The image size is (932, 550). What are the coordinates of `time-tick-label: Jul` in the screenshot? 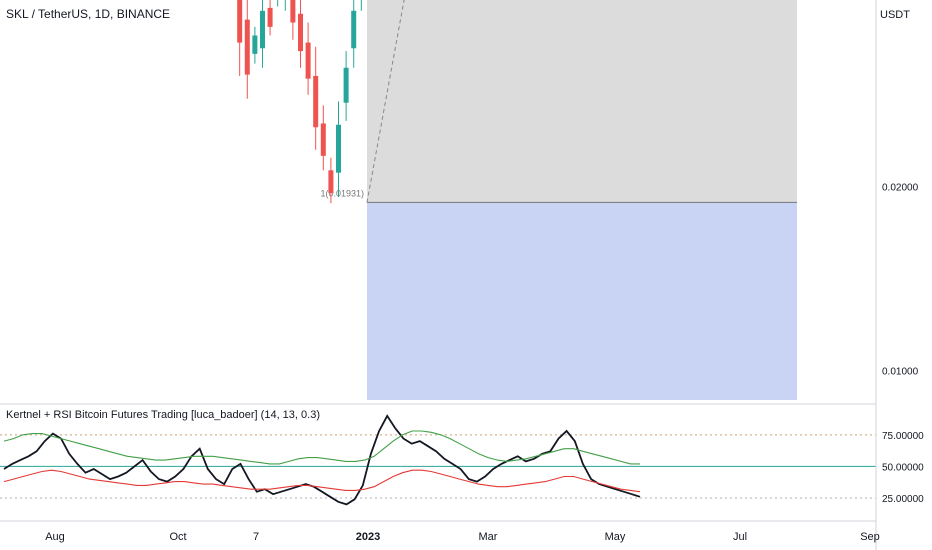 It's located at (740, 537).